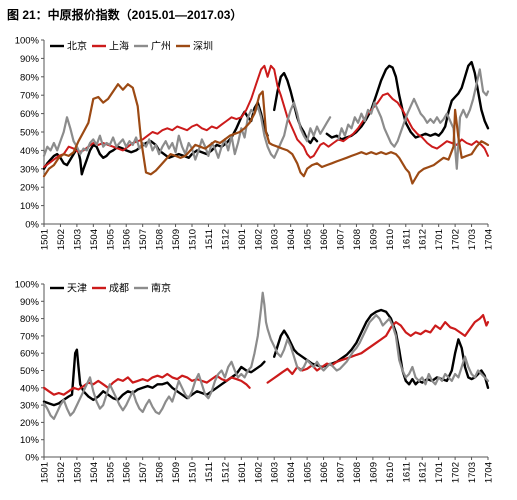 Image resolution: width=517 pixels, height=500 pixels. What do you see at coordinates (119, 46) in the screenshot?
I see `legend-label: 上海` at bounding box center [119, 46].